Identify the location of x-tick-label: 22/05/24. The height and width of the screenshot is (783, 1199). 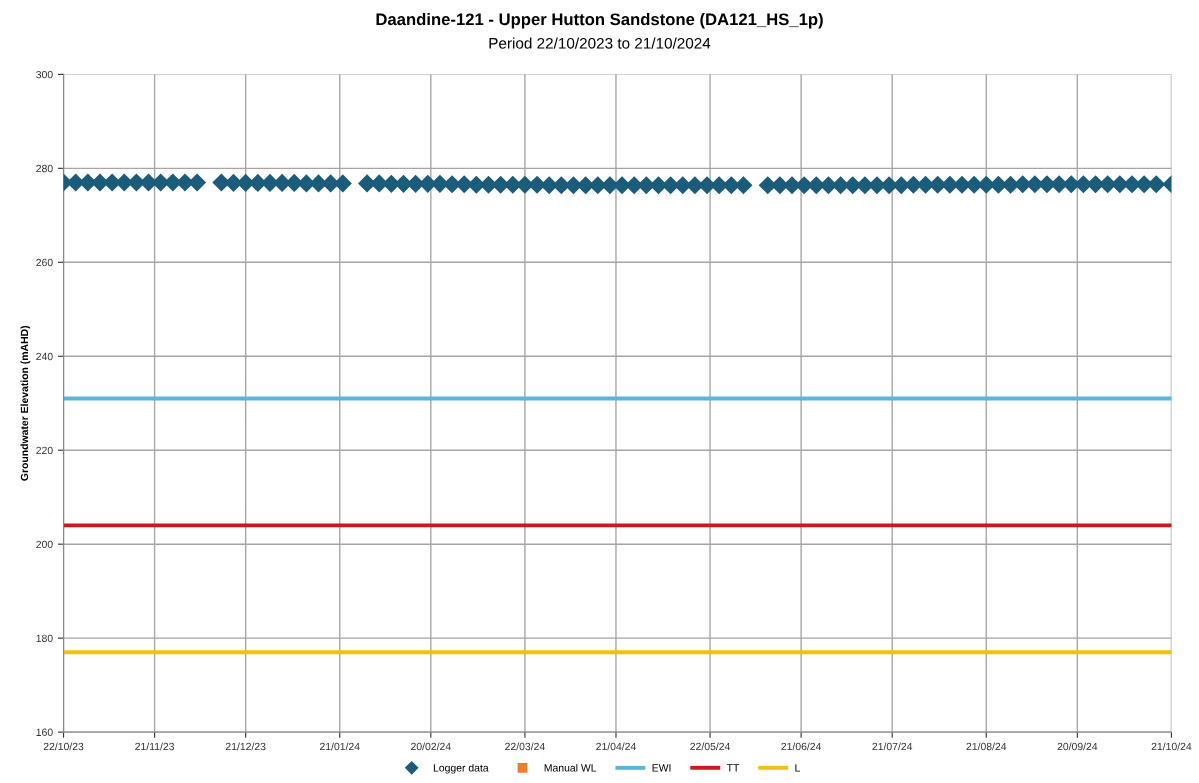
(710, 746).